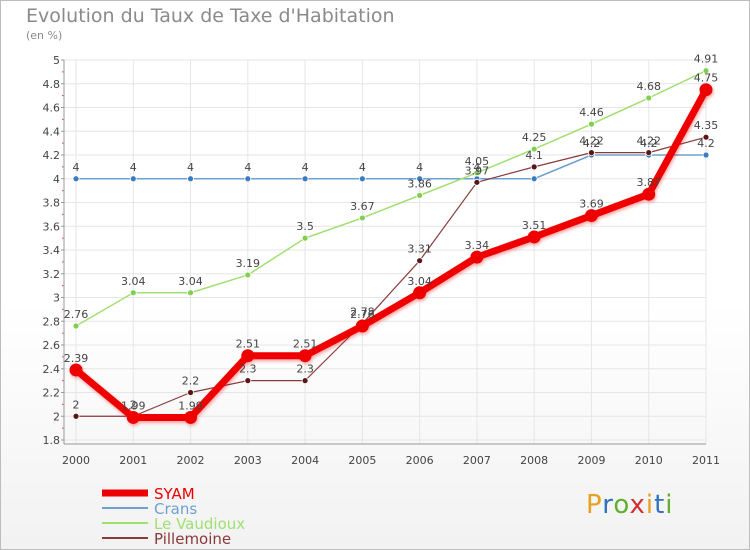  I want to click on legend-item-pillemoine: Pillemoine, so click(166, 539).